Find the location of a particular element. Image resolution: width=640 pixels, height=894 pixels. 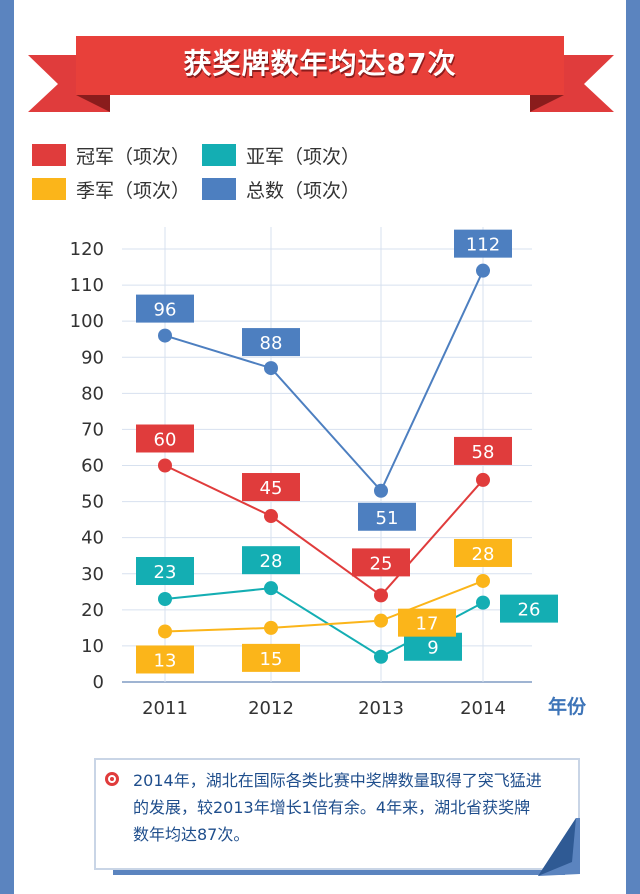

y-tick-label: 20 is located at coordinates (92, 610).